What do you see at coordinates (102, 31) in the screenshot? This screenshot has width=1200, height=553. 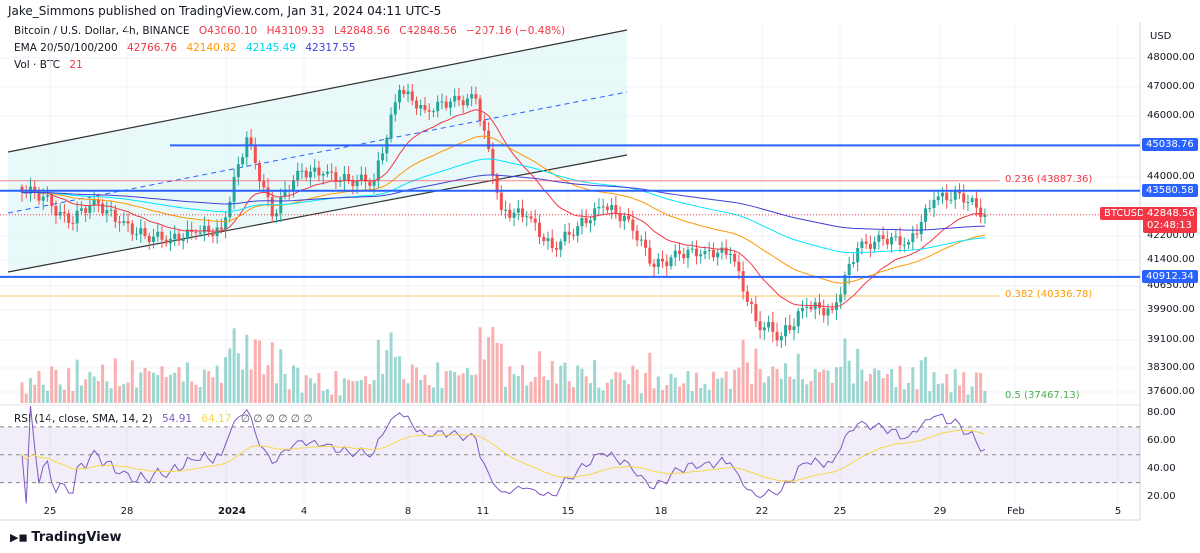 I see `symbol-name: Bitcoin / U.S. Dollar, 4h, BINANCE` at bounding box center [102, 31].